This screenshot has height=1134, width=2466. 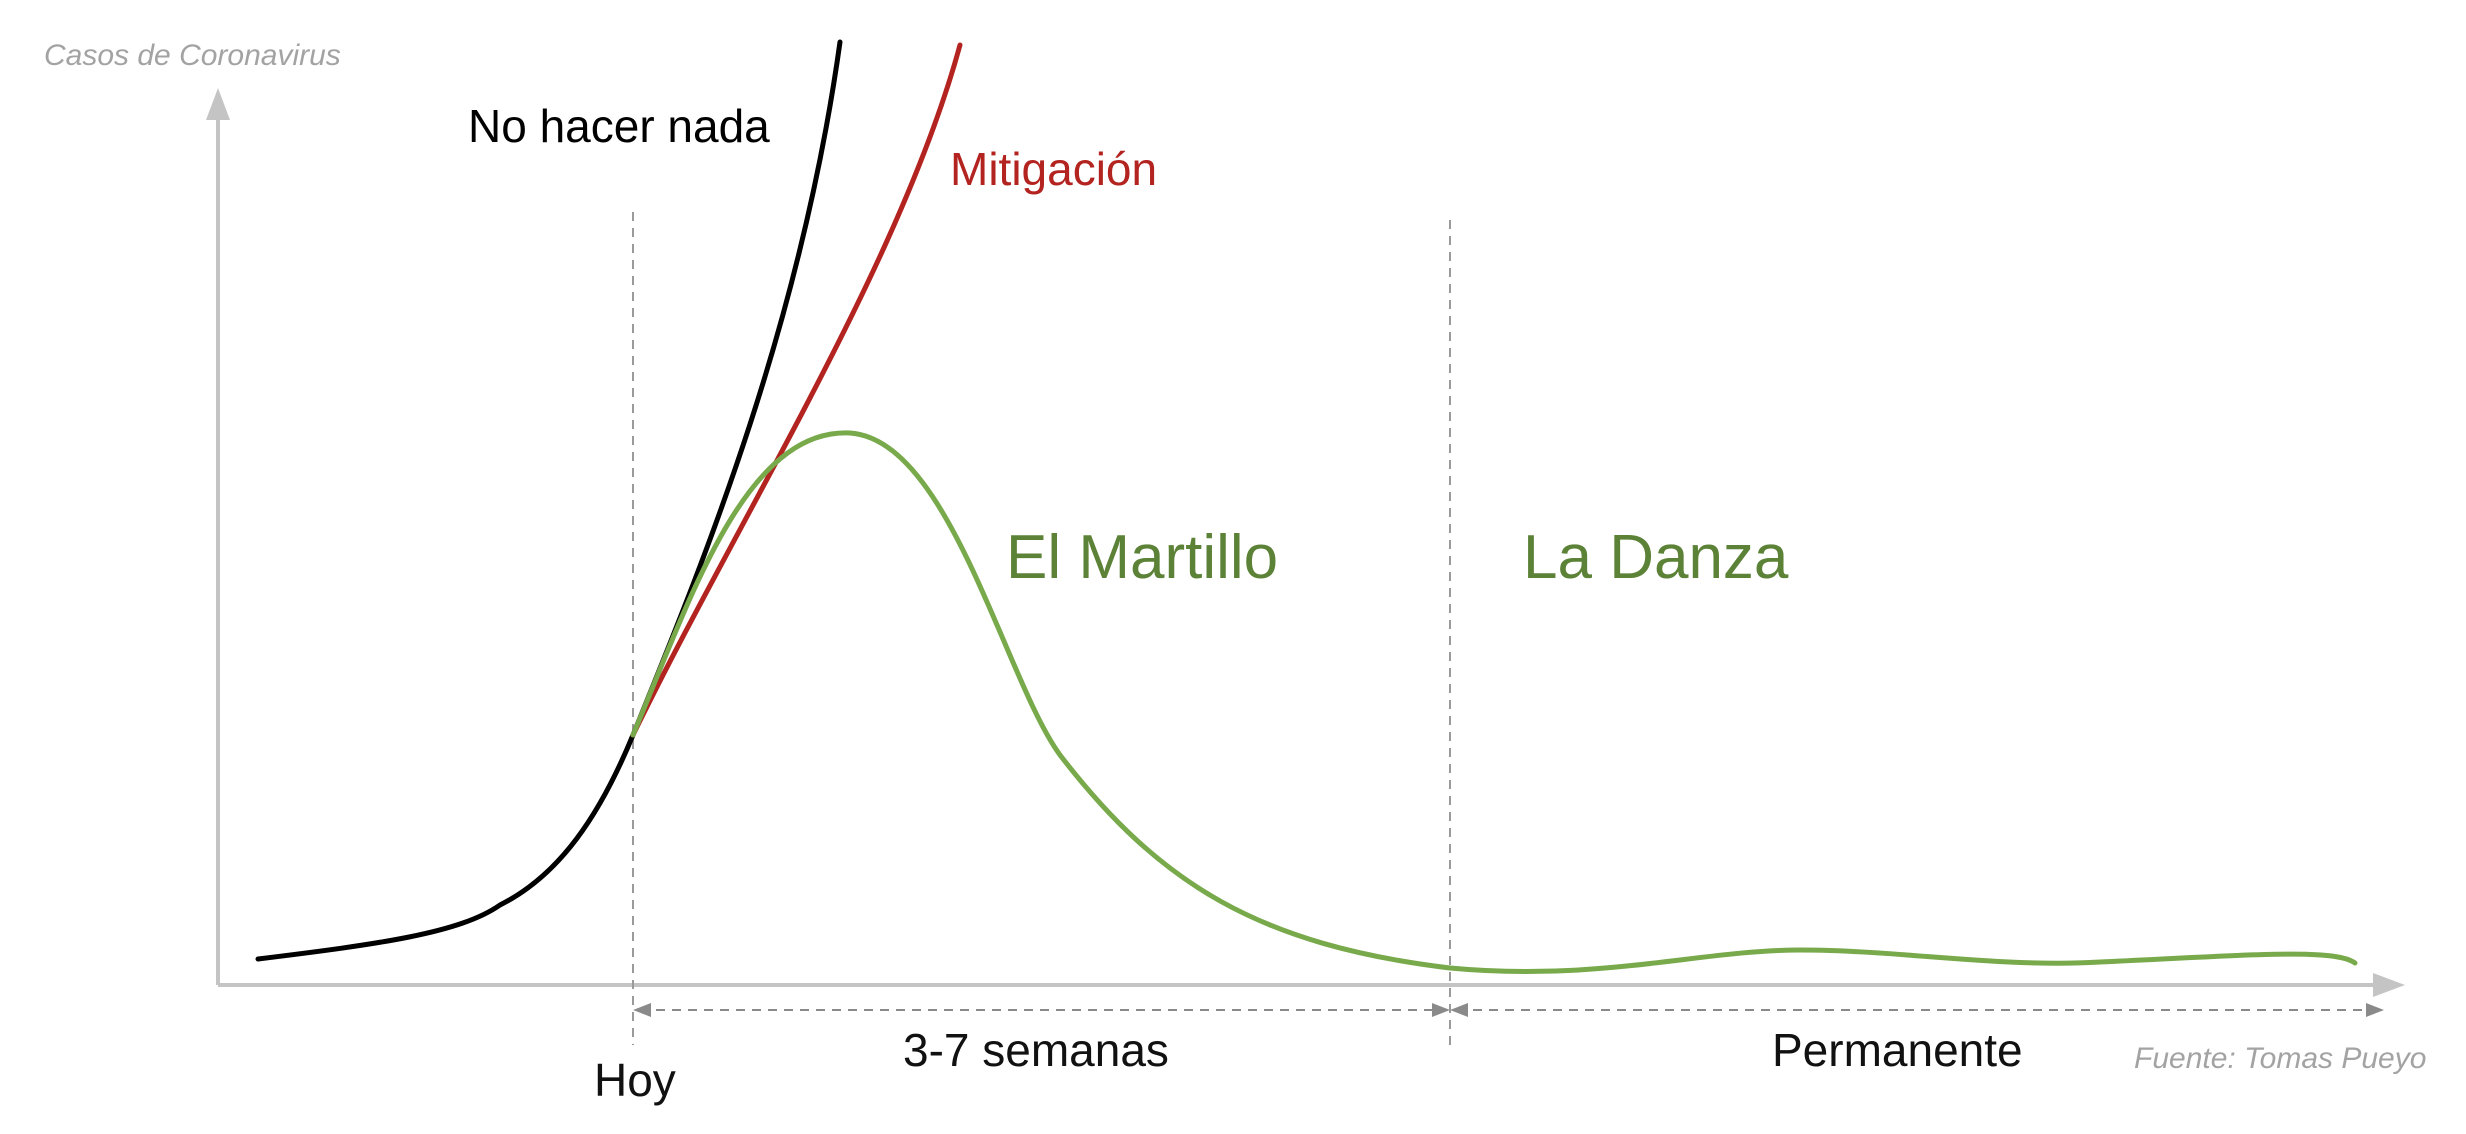 What do you see at coordinates (1917, 1010) in the screenshot?
I see `dance-duration-arrow` at bounding box center [1917, 1010].